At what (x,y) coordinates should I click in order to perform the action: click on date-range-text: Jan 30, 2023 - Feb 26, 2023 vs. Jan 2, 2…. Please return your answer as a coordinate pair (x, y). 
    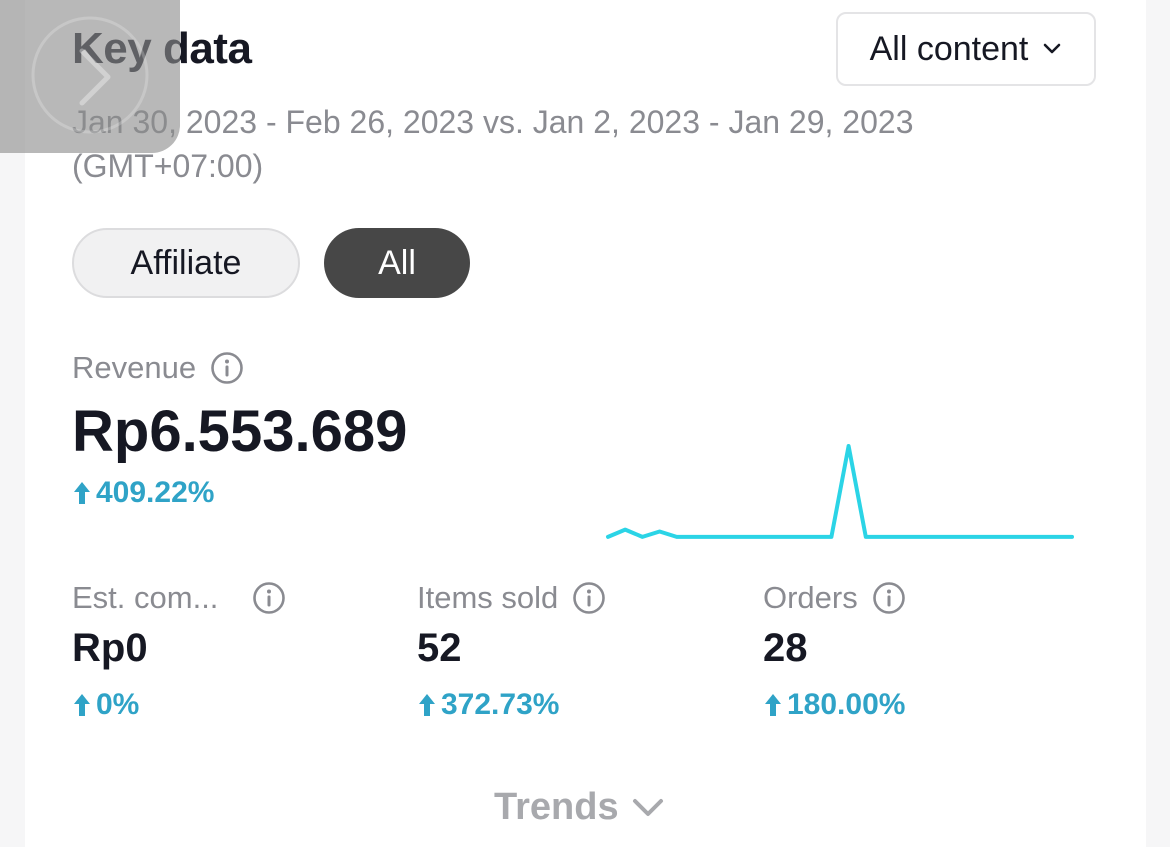
    Looking at the image, I should click on (493, 144).